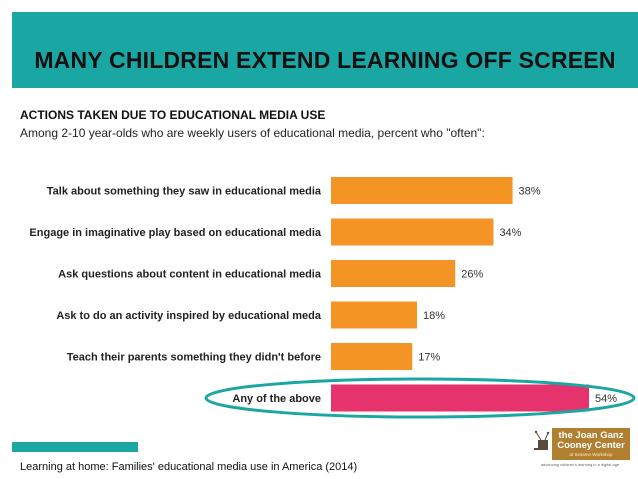 Image resolution: width=638 pixels, height=479 pixels. What do you see at coordinates (75, 447) in the screenshot?
I see `footer-accent-bar` at bounding box center [75, 447].